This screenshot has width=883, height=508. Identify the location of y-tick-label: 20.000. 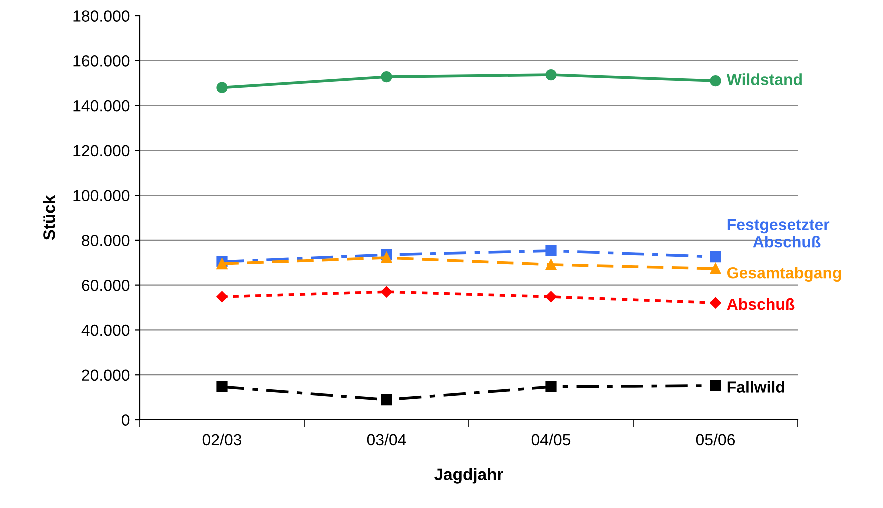
(106, 376).